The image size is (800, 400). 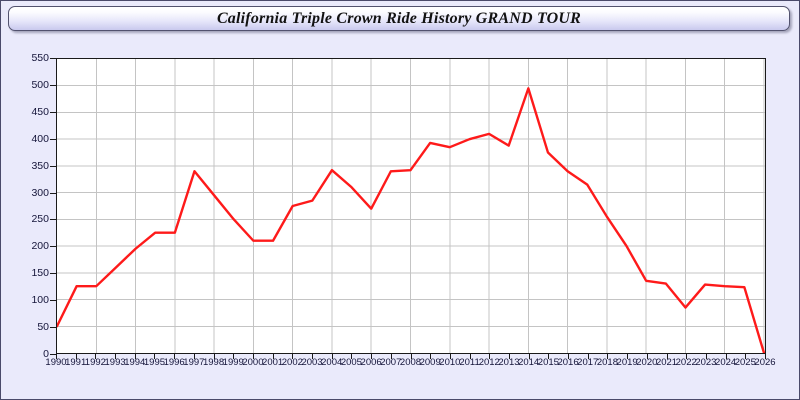 What do you see at coordinates (174, 362) in the screenshot?
I see `x-tick-label: 1996` at bounding box center [174, 362].